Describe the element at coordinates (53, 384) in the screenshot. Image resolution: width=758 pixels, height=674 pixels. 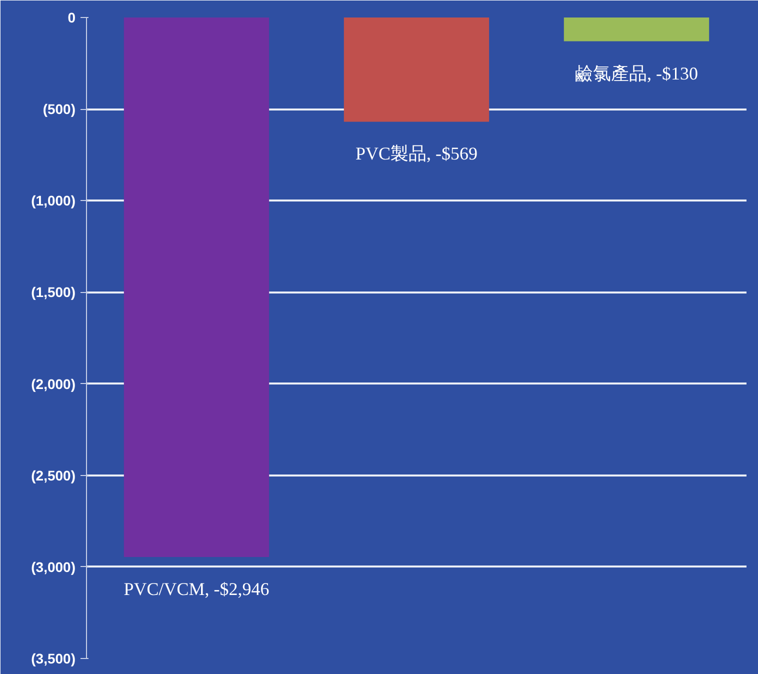
I see `y-tick-label: (2,000)` at that location.